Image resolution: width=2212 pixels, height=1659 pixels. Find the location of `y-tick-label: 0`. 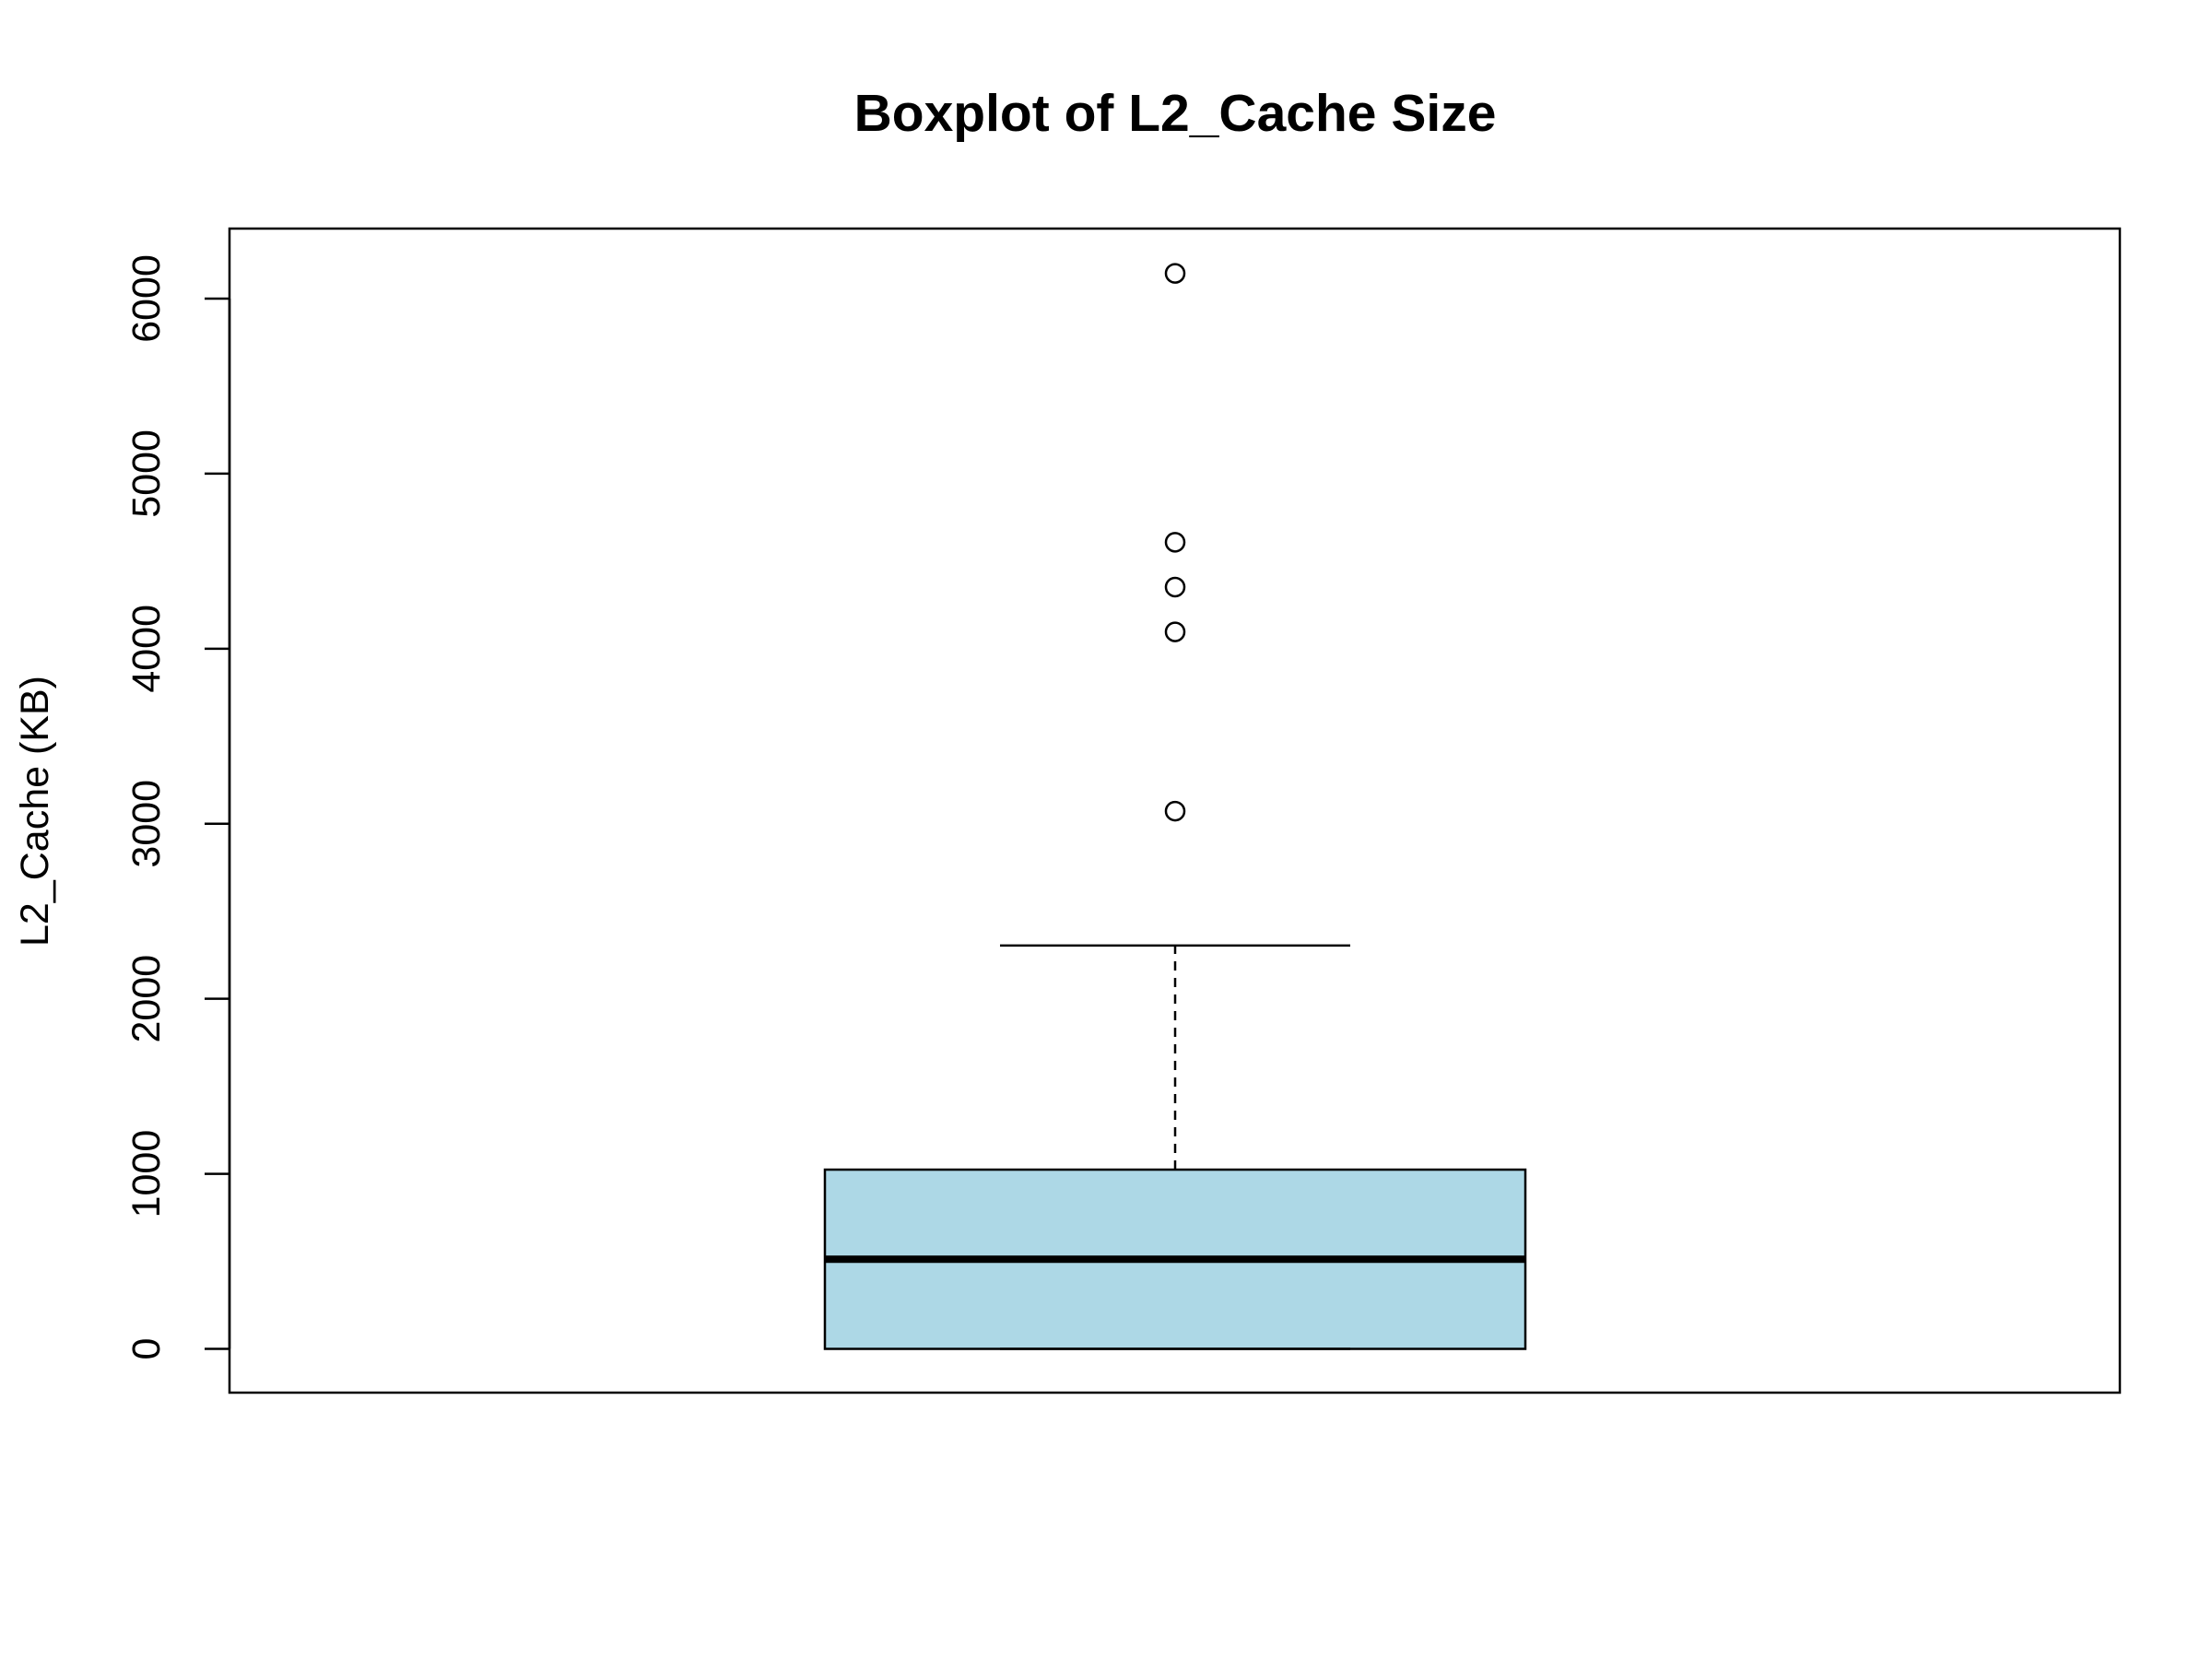

y-tick-label: 0 is located at coordinates (146, 1349).